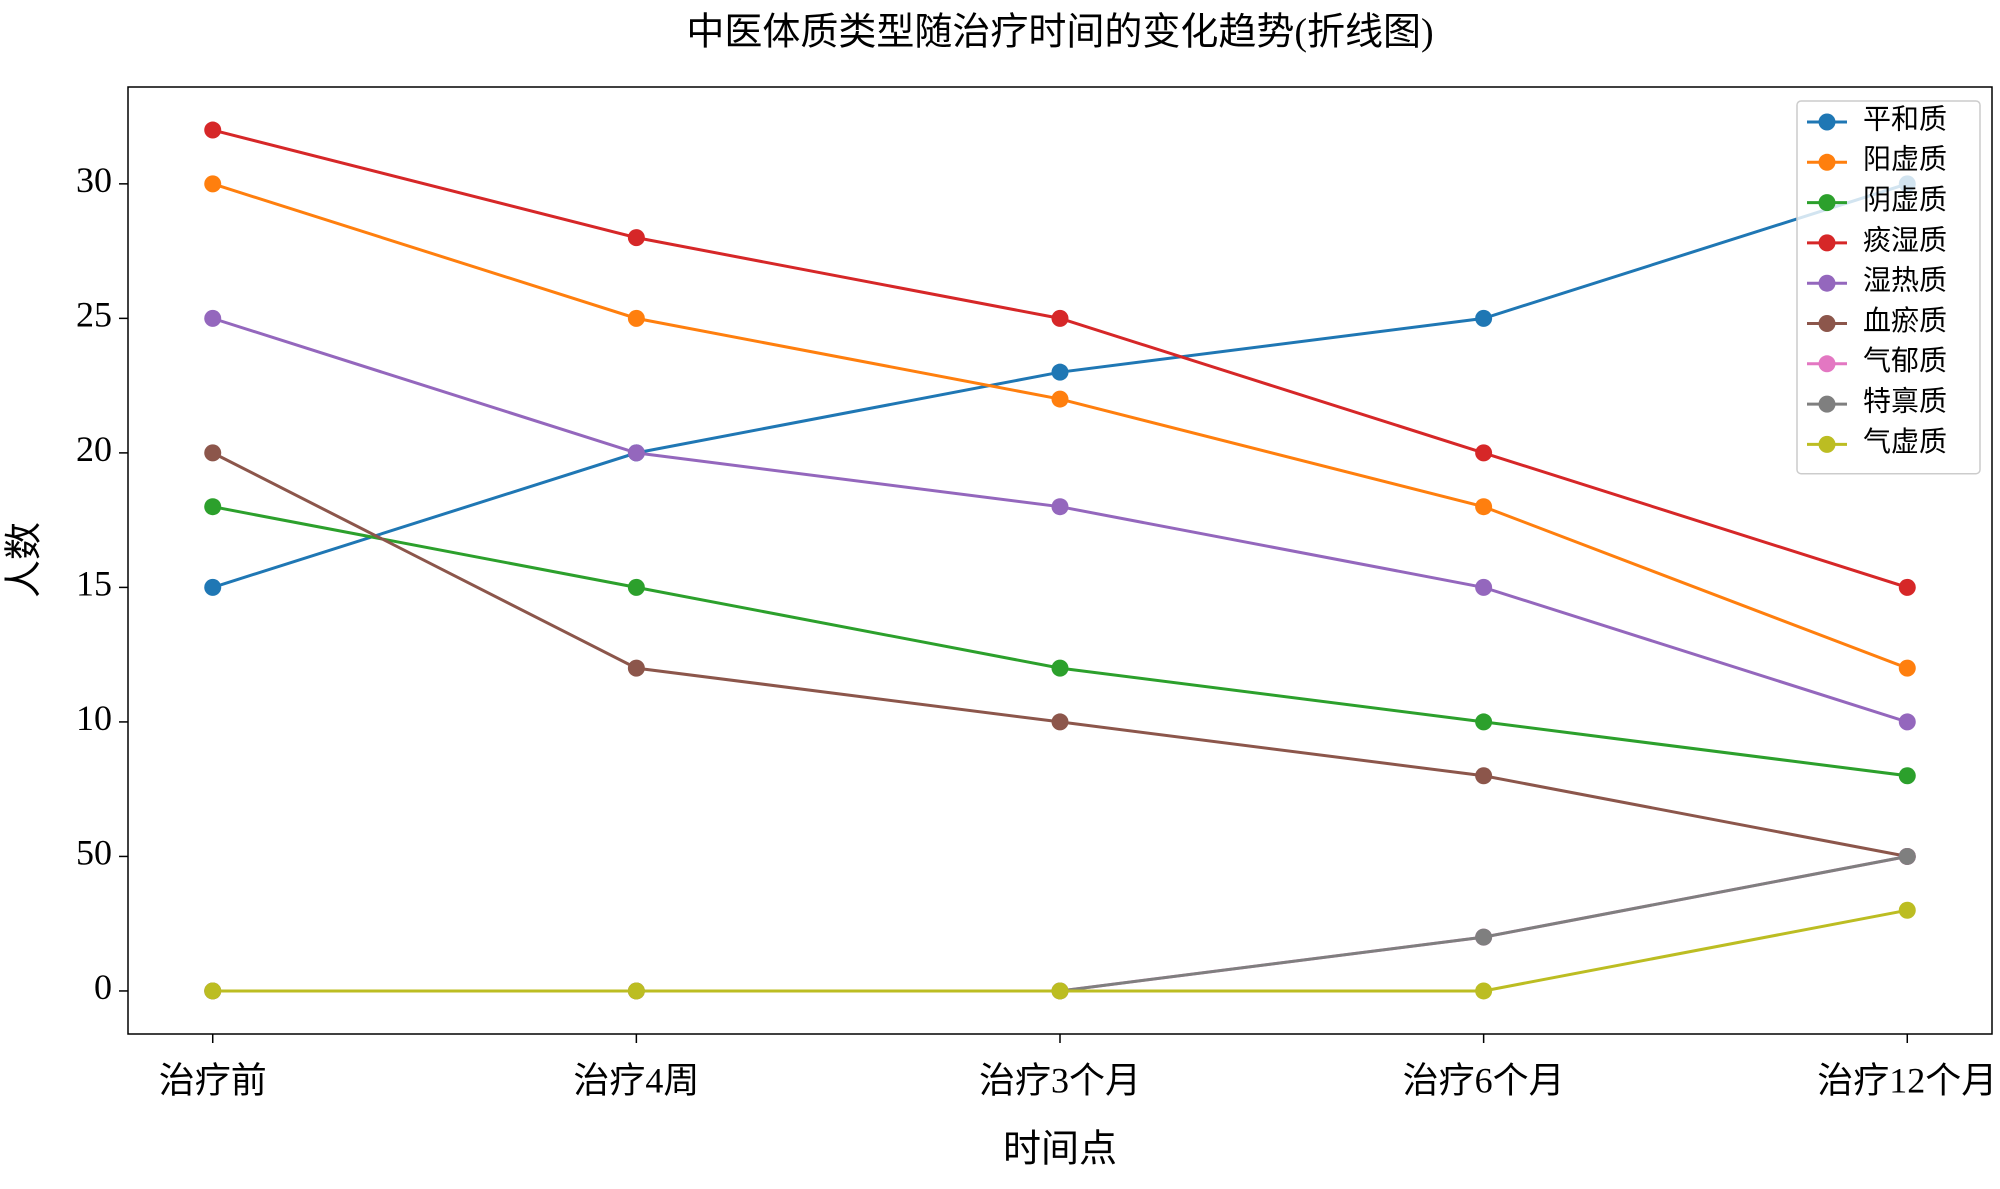  What do you see at coordinates (94, 584) in the screenshot?
I see `y-tick-label: 15` at bounding box center [94, 584].